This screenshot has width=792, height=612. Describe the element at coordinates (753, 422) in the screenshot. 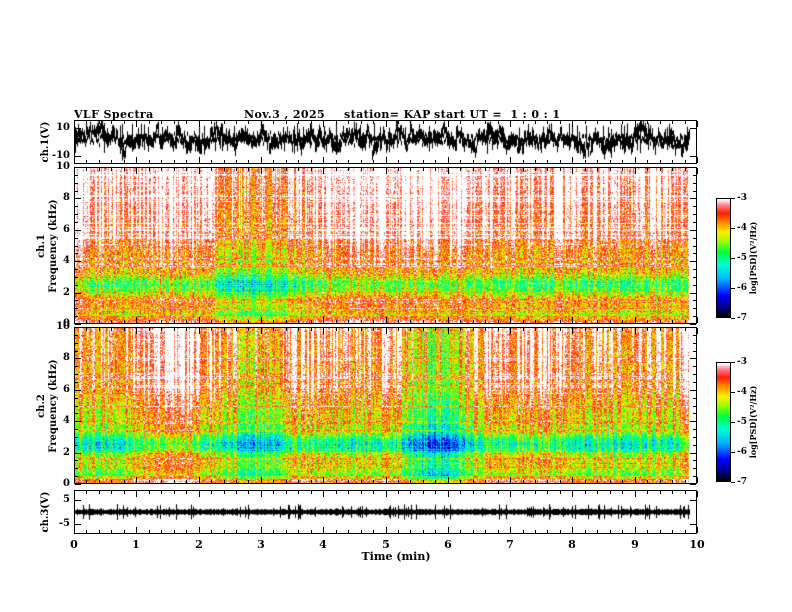

I see `colorbar-title-ch2: log[PSD](V²/Hz)` at that location.